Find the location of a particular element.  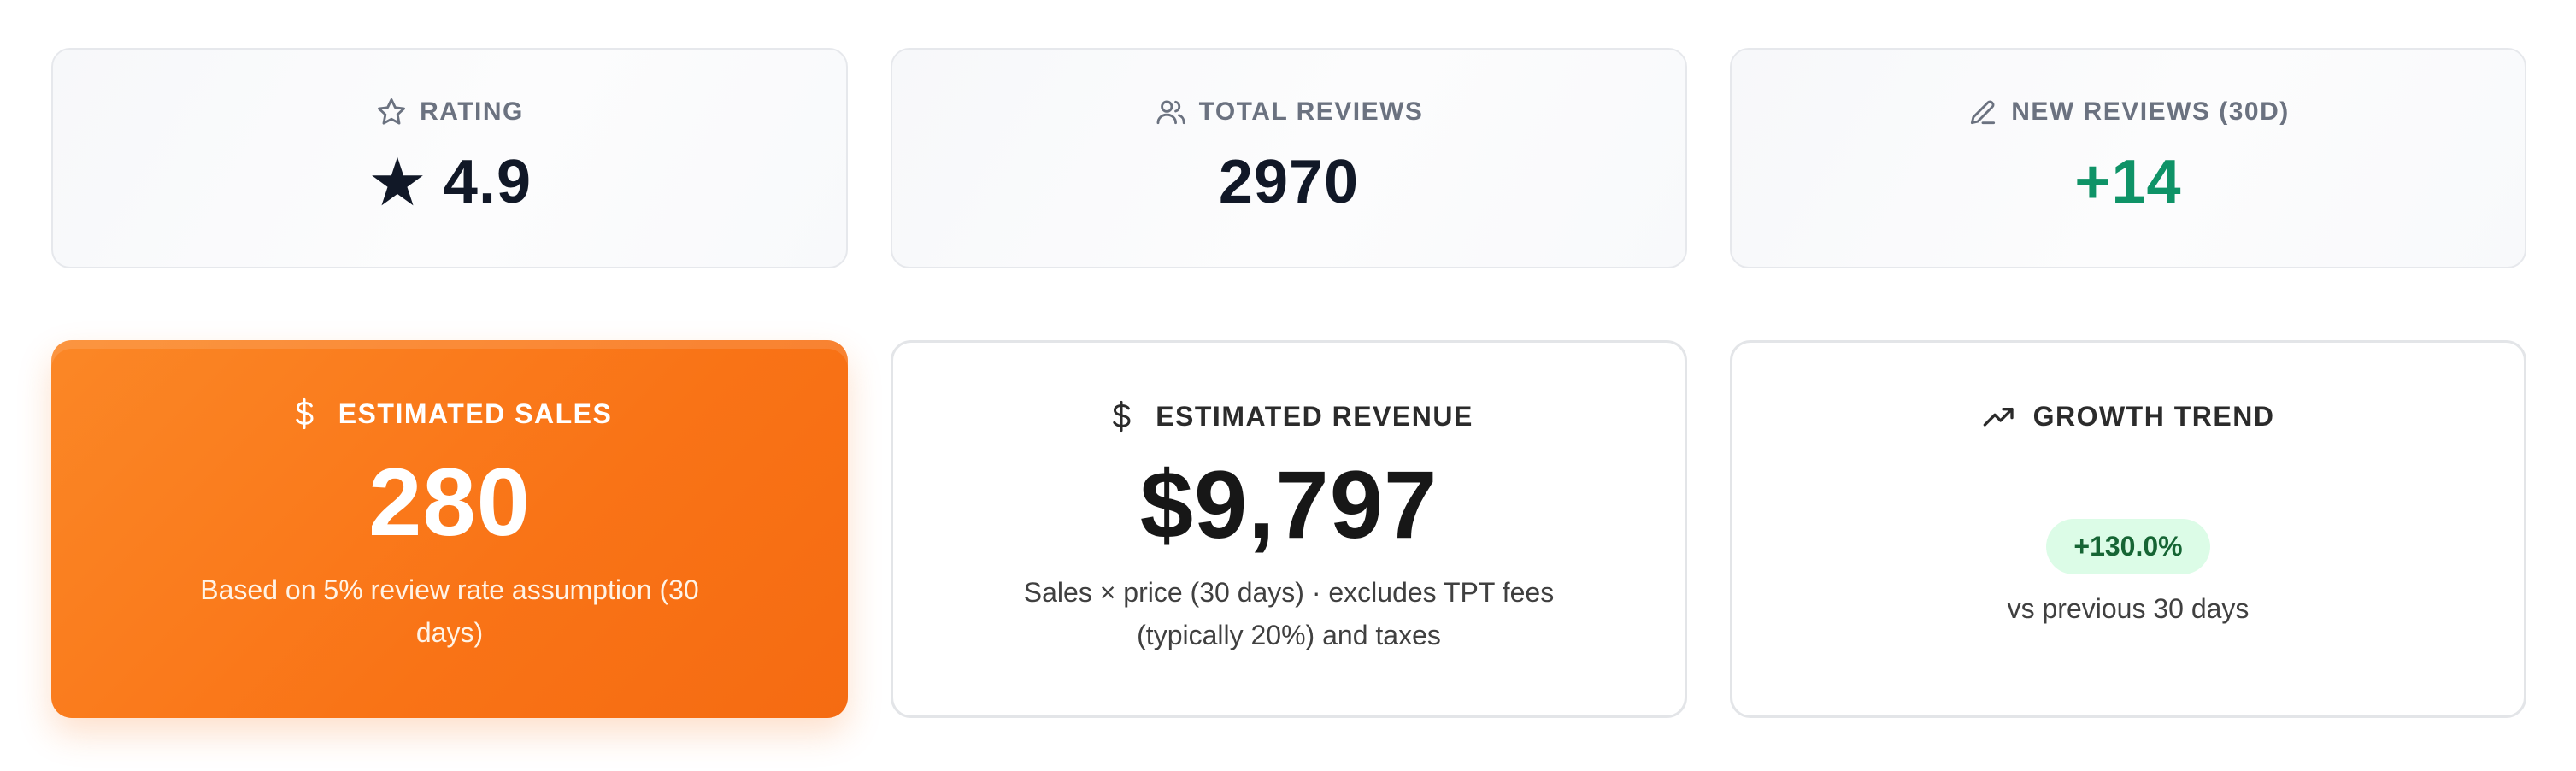

new-reviews-label: NEW REVIEWS (30D) is located at coordinates (2150, 112).